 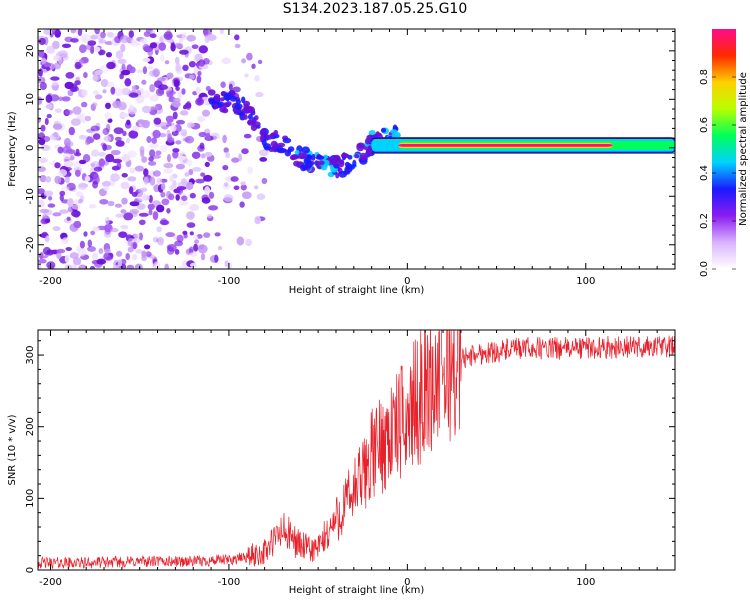 I want to click on x-tick-label: -200, so click(x=50, y=582).